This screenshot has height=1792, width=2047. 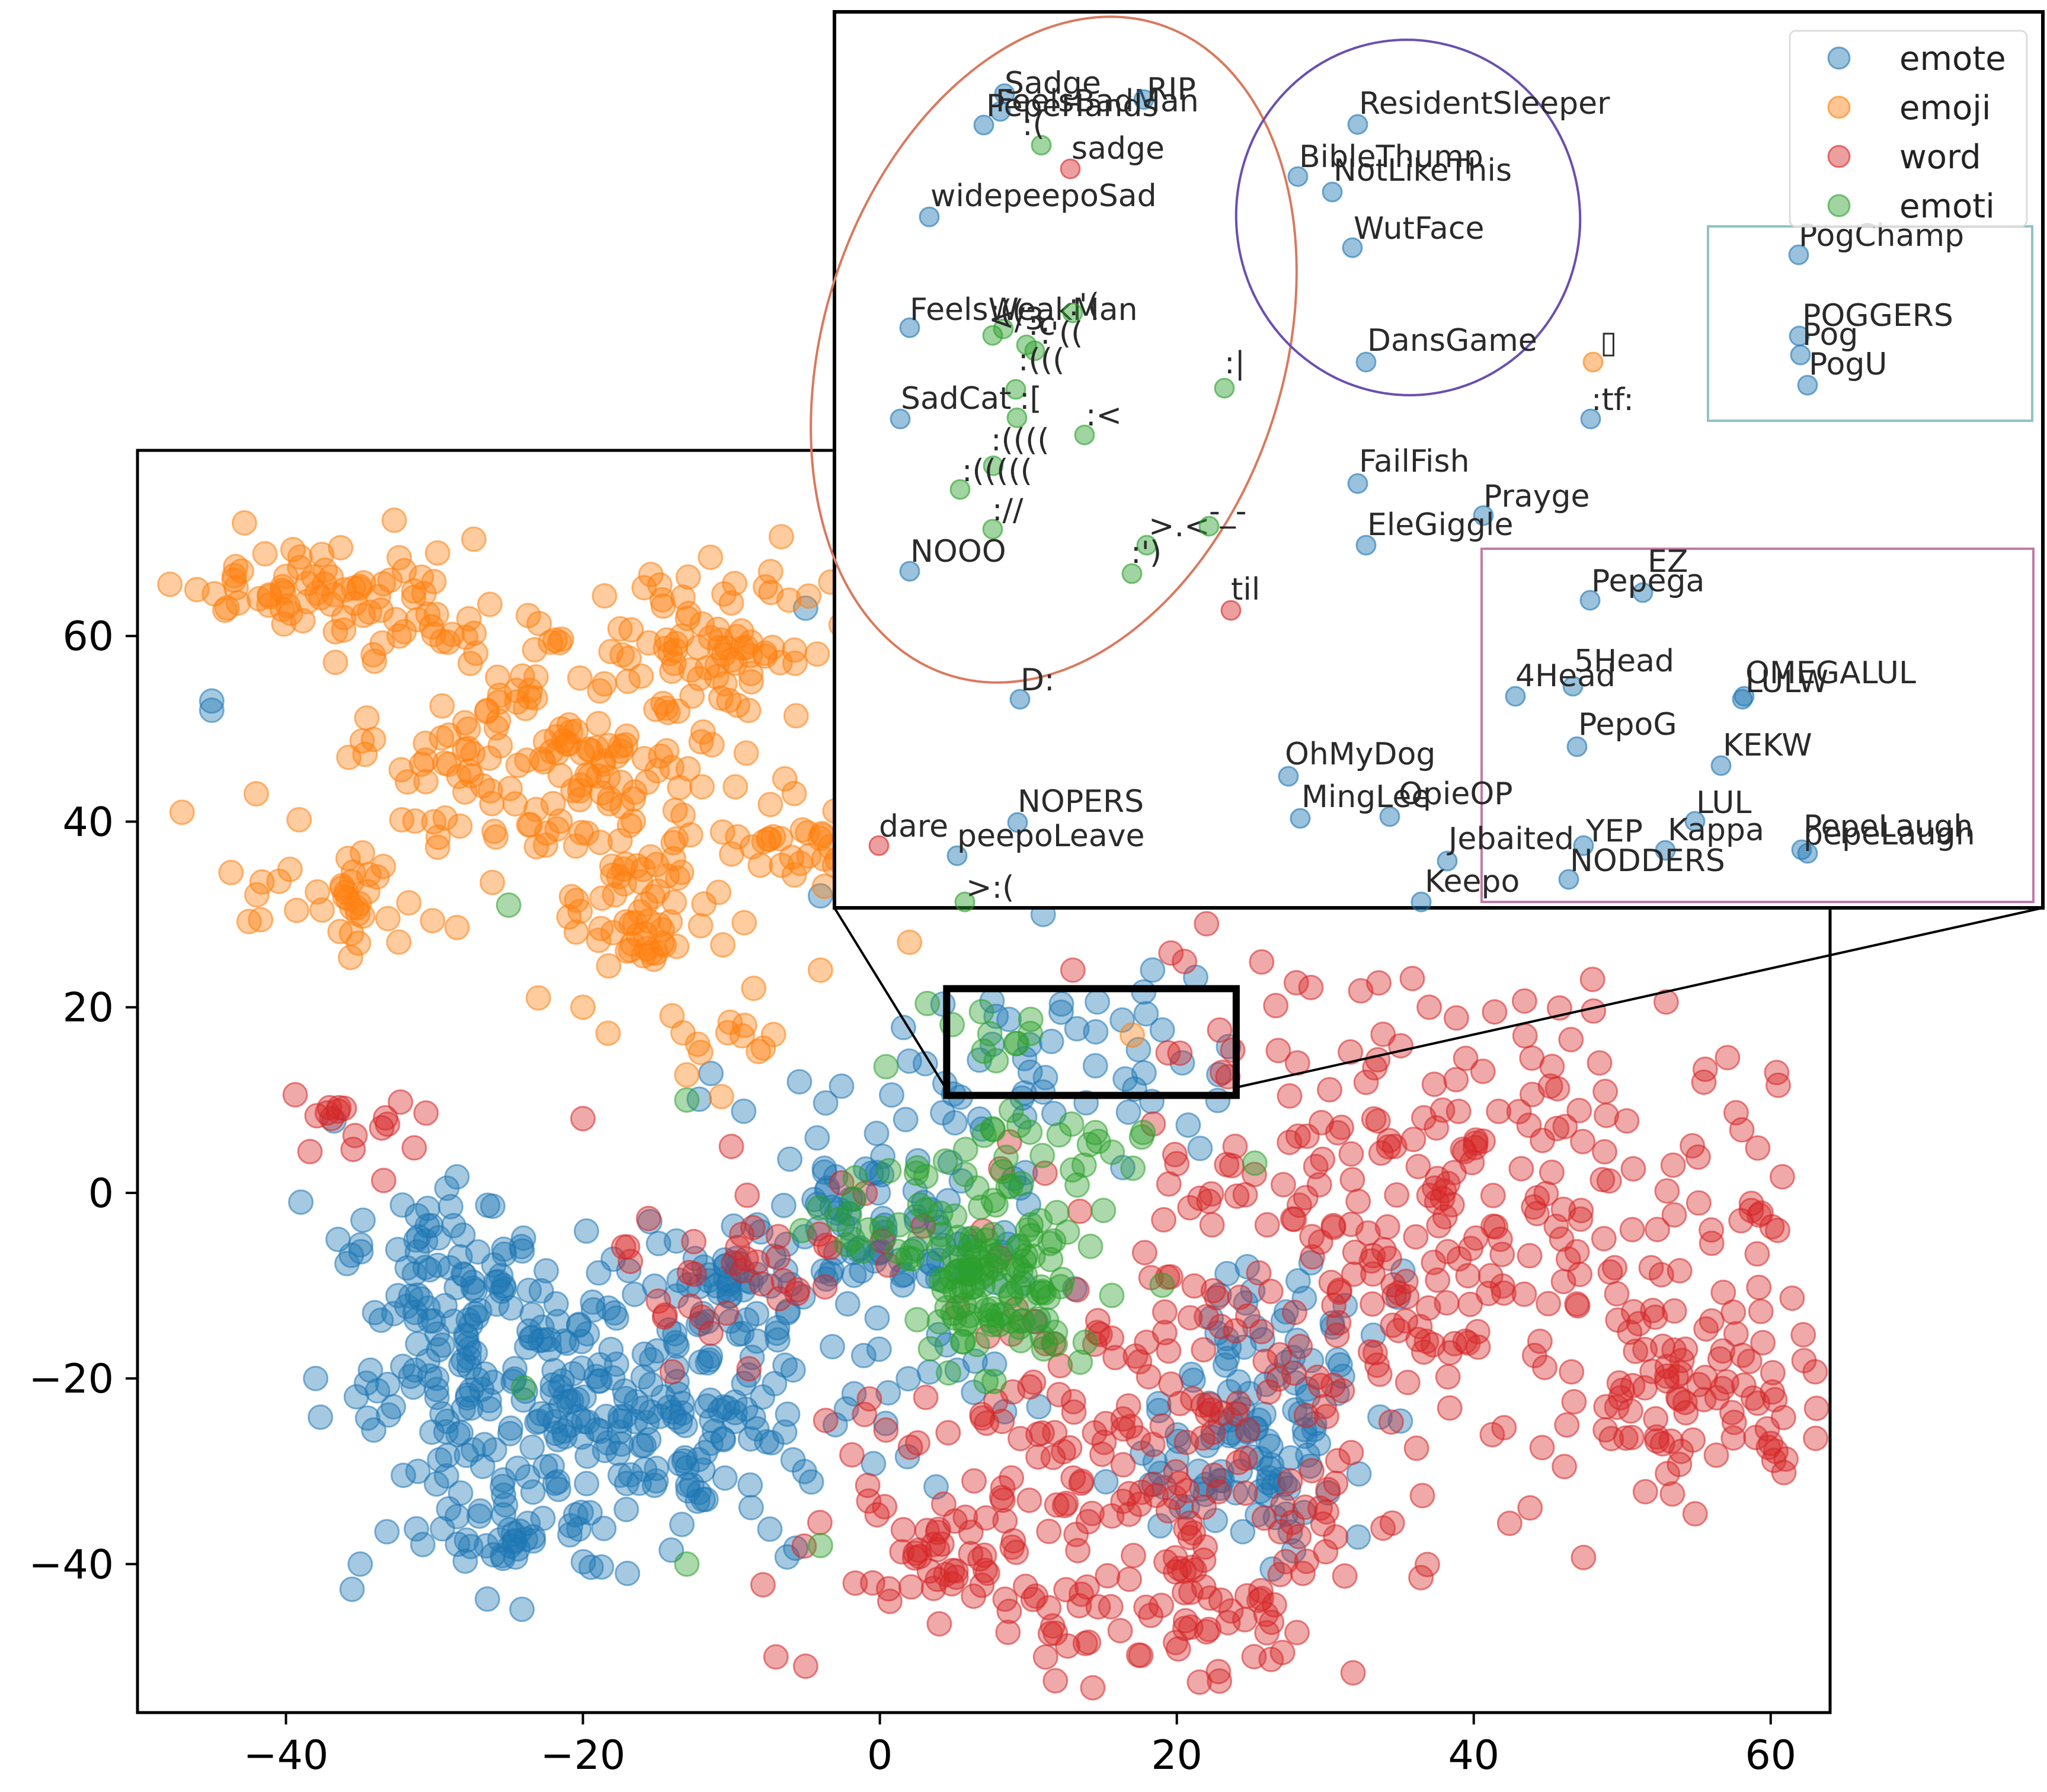 I want to click on inset-label: LULW, so click(x=1786, y=682).